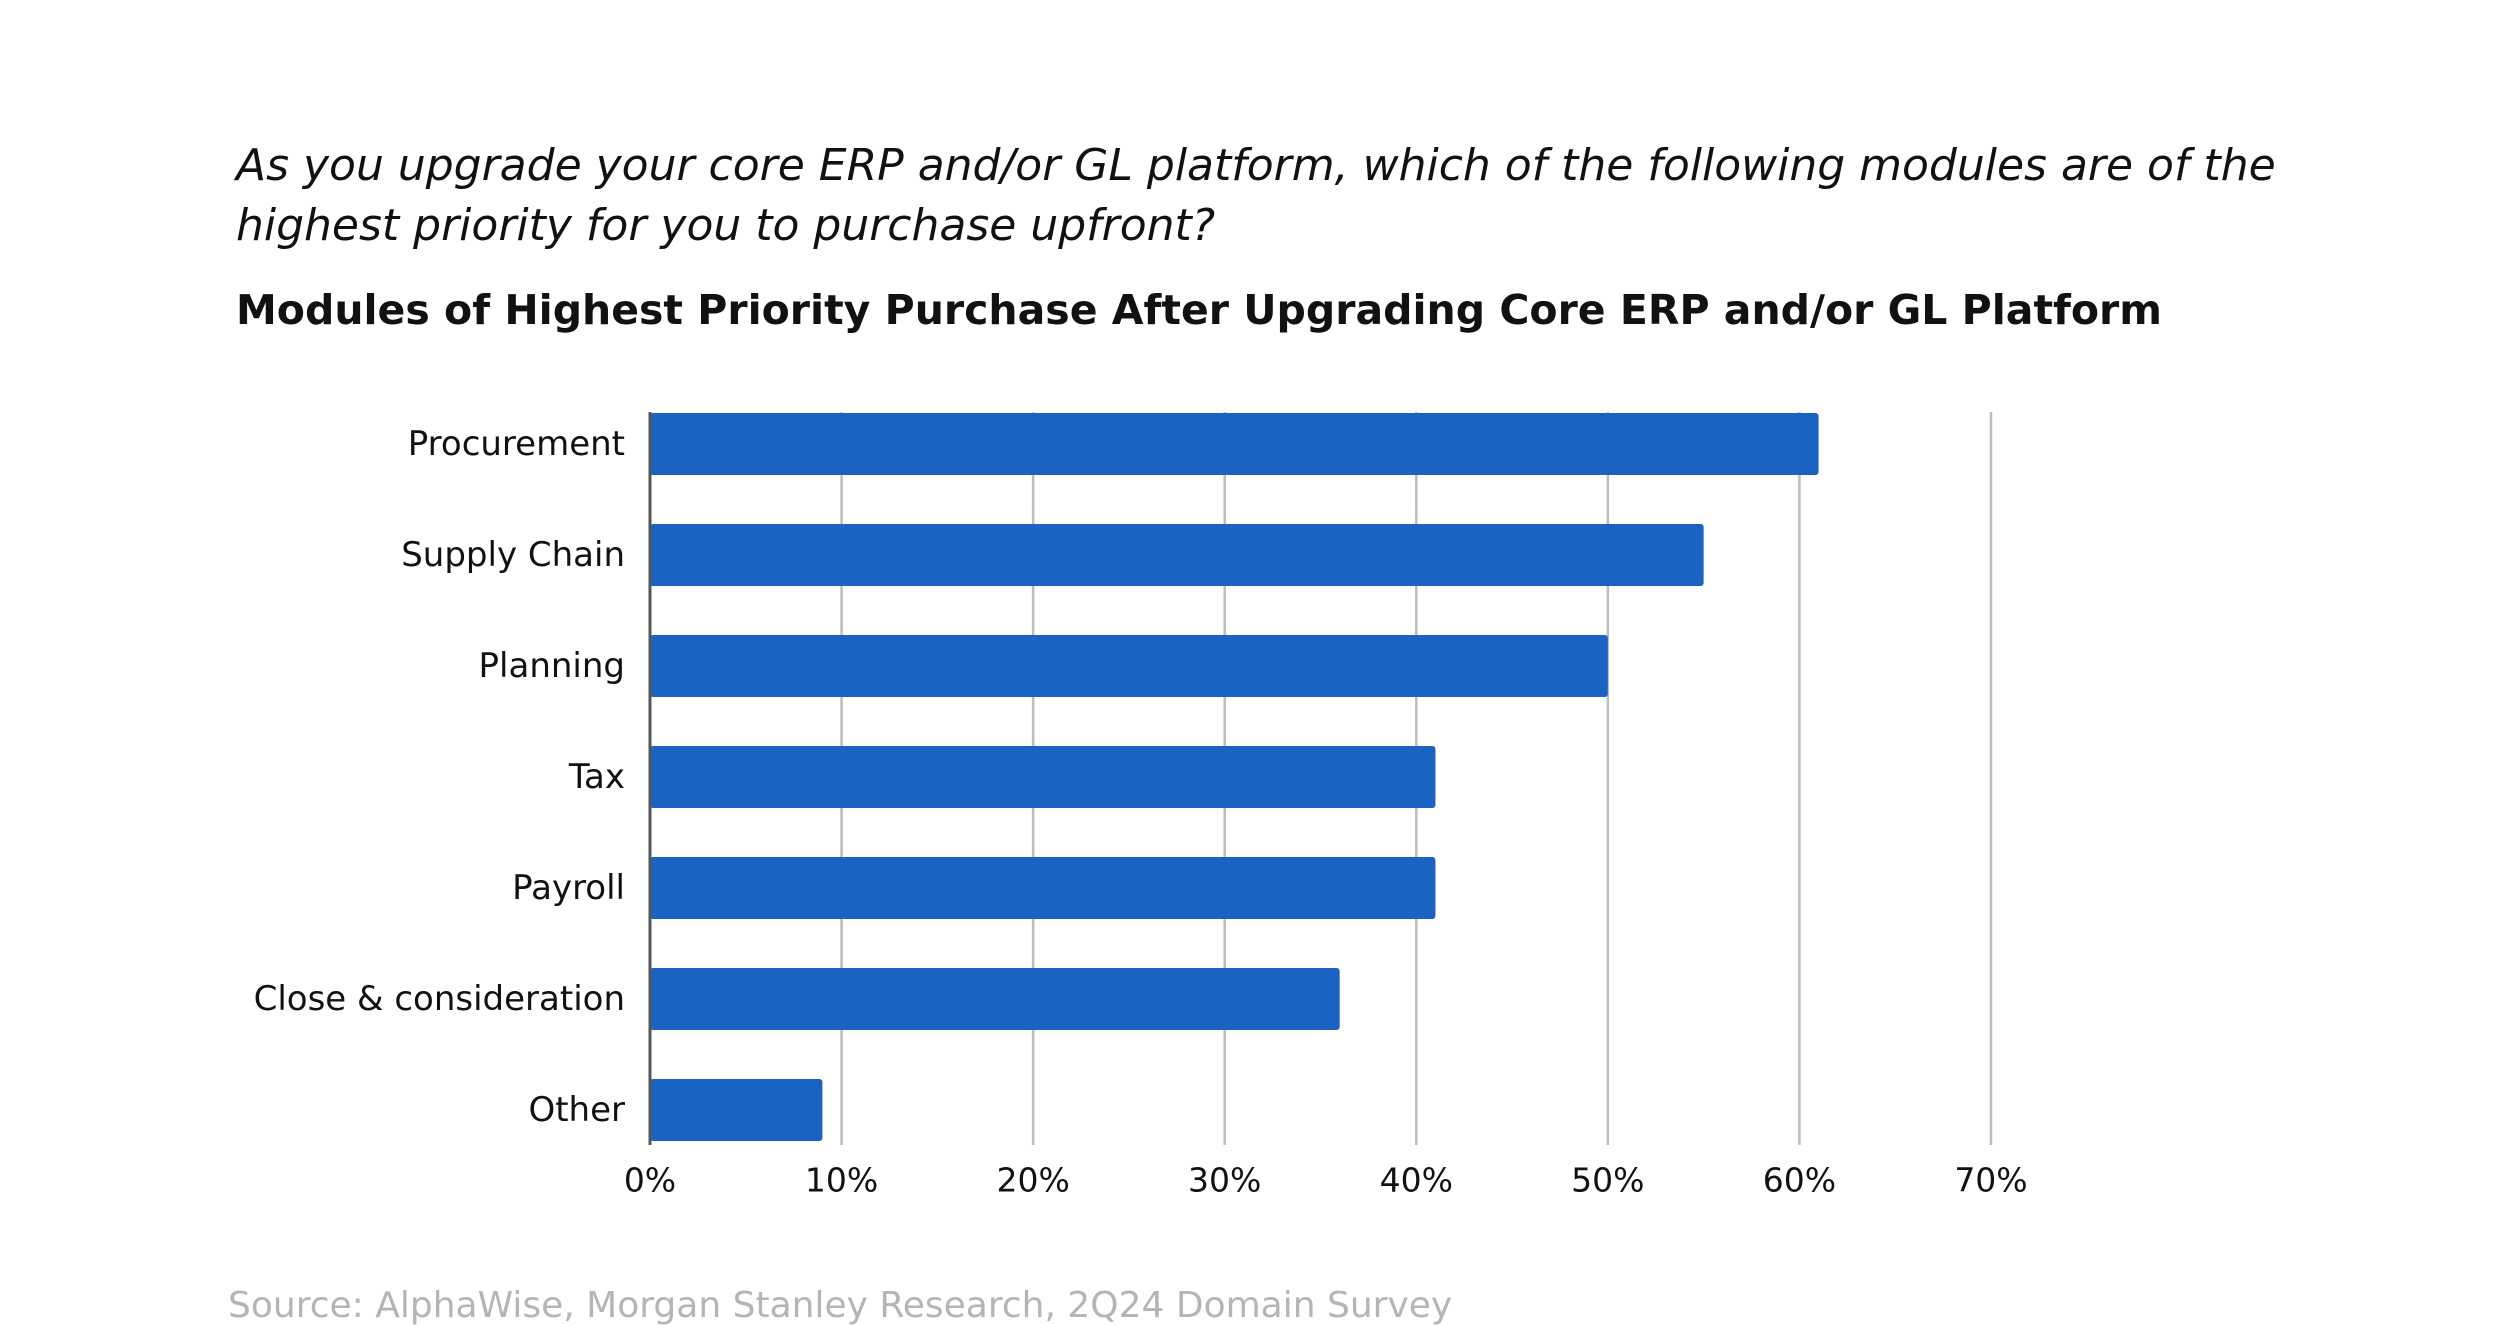 This screenshot has height=1326, width=2493. I want to click on category-label: Close & consideration, so click(439, 999).